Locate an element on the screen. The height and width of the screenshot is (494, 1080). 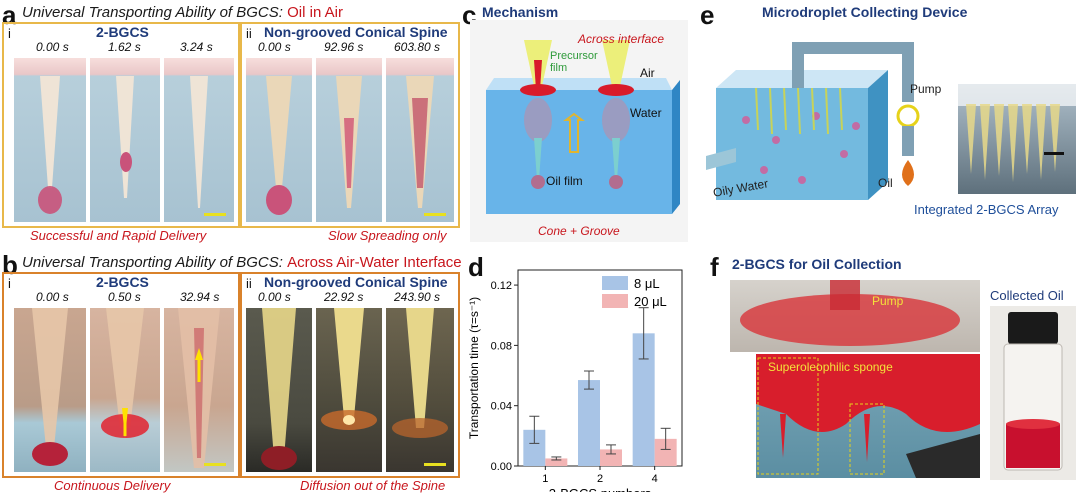
panel-e-title: Microdroplet Collecting Device is located at coordinates (865, 12).